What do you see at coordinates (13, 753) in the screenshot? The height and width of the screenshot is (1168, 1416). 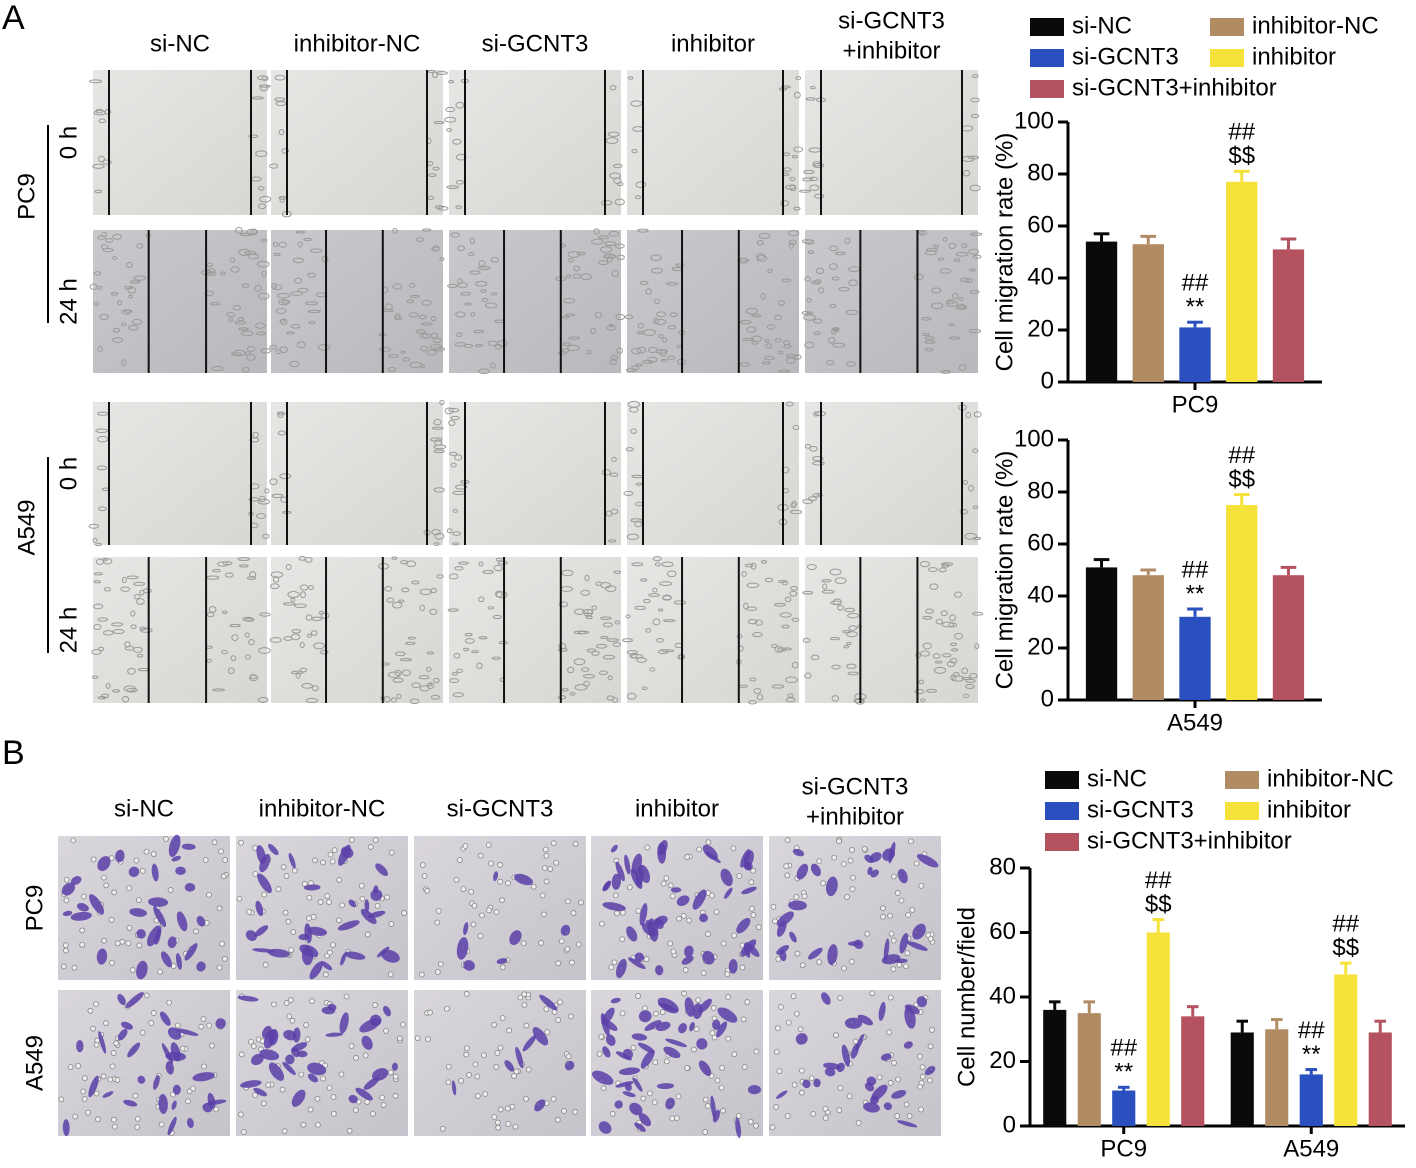 I see `panel-letter: B` at bounding box center [13, 753].